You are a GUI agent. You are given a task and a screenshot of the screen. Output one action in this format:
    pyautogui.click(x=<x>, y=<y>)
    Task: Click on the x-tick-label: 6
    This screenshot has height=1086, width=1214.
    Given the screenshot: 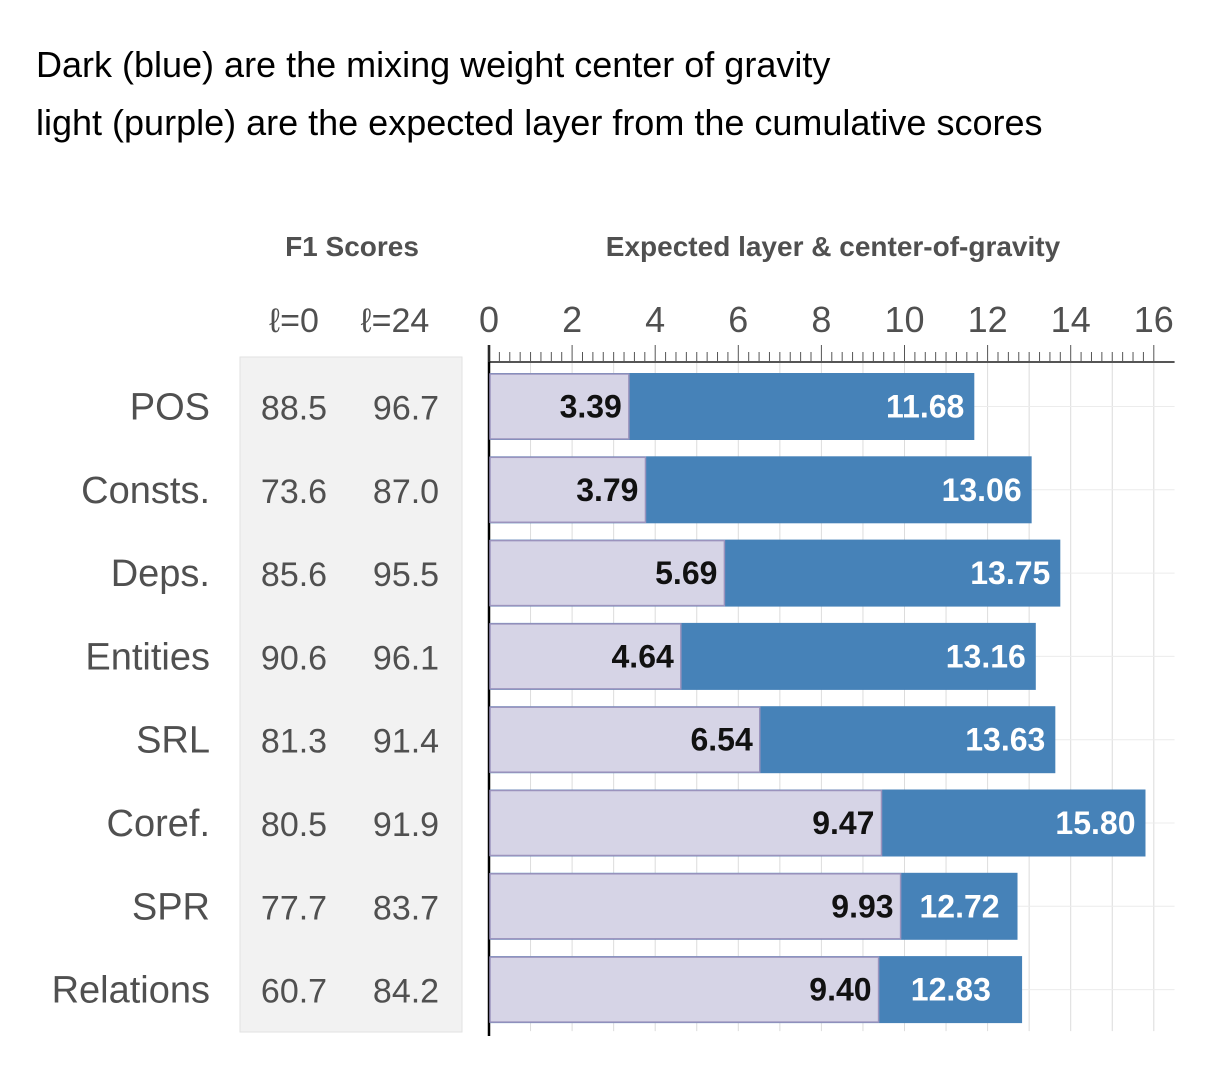 What is the action you would take?
    pyautogui.click(x=738, y=319)
    